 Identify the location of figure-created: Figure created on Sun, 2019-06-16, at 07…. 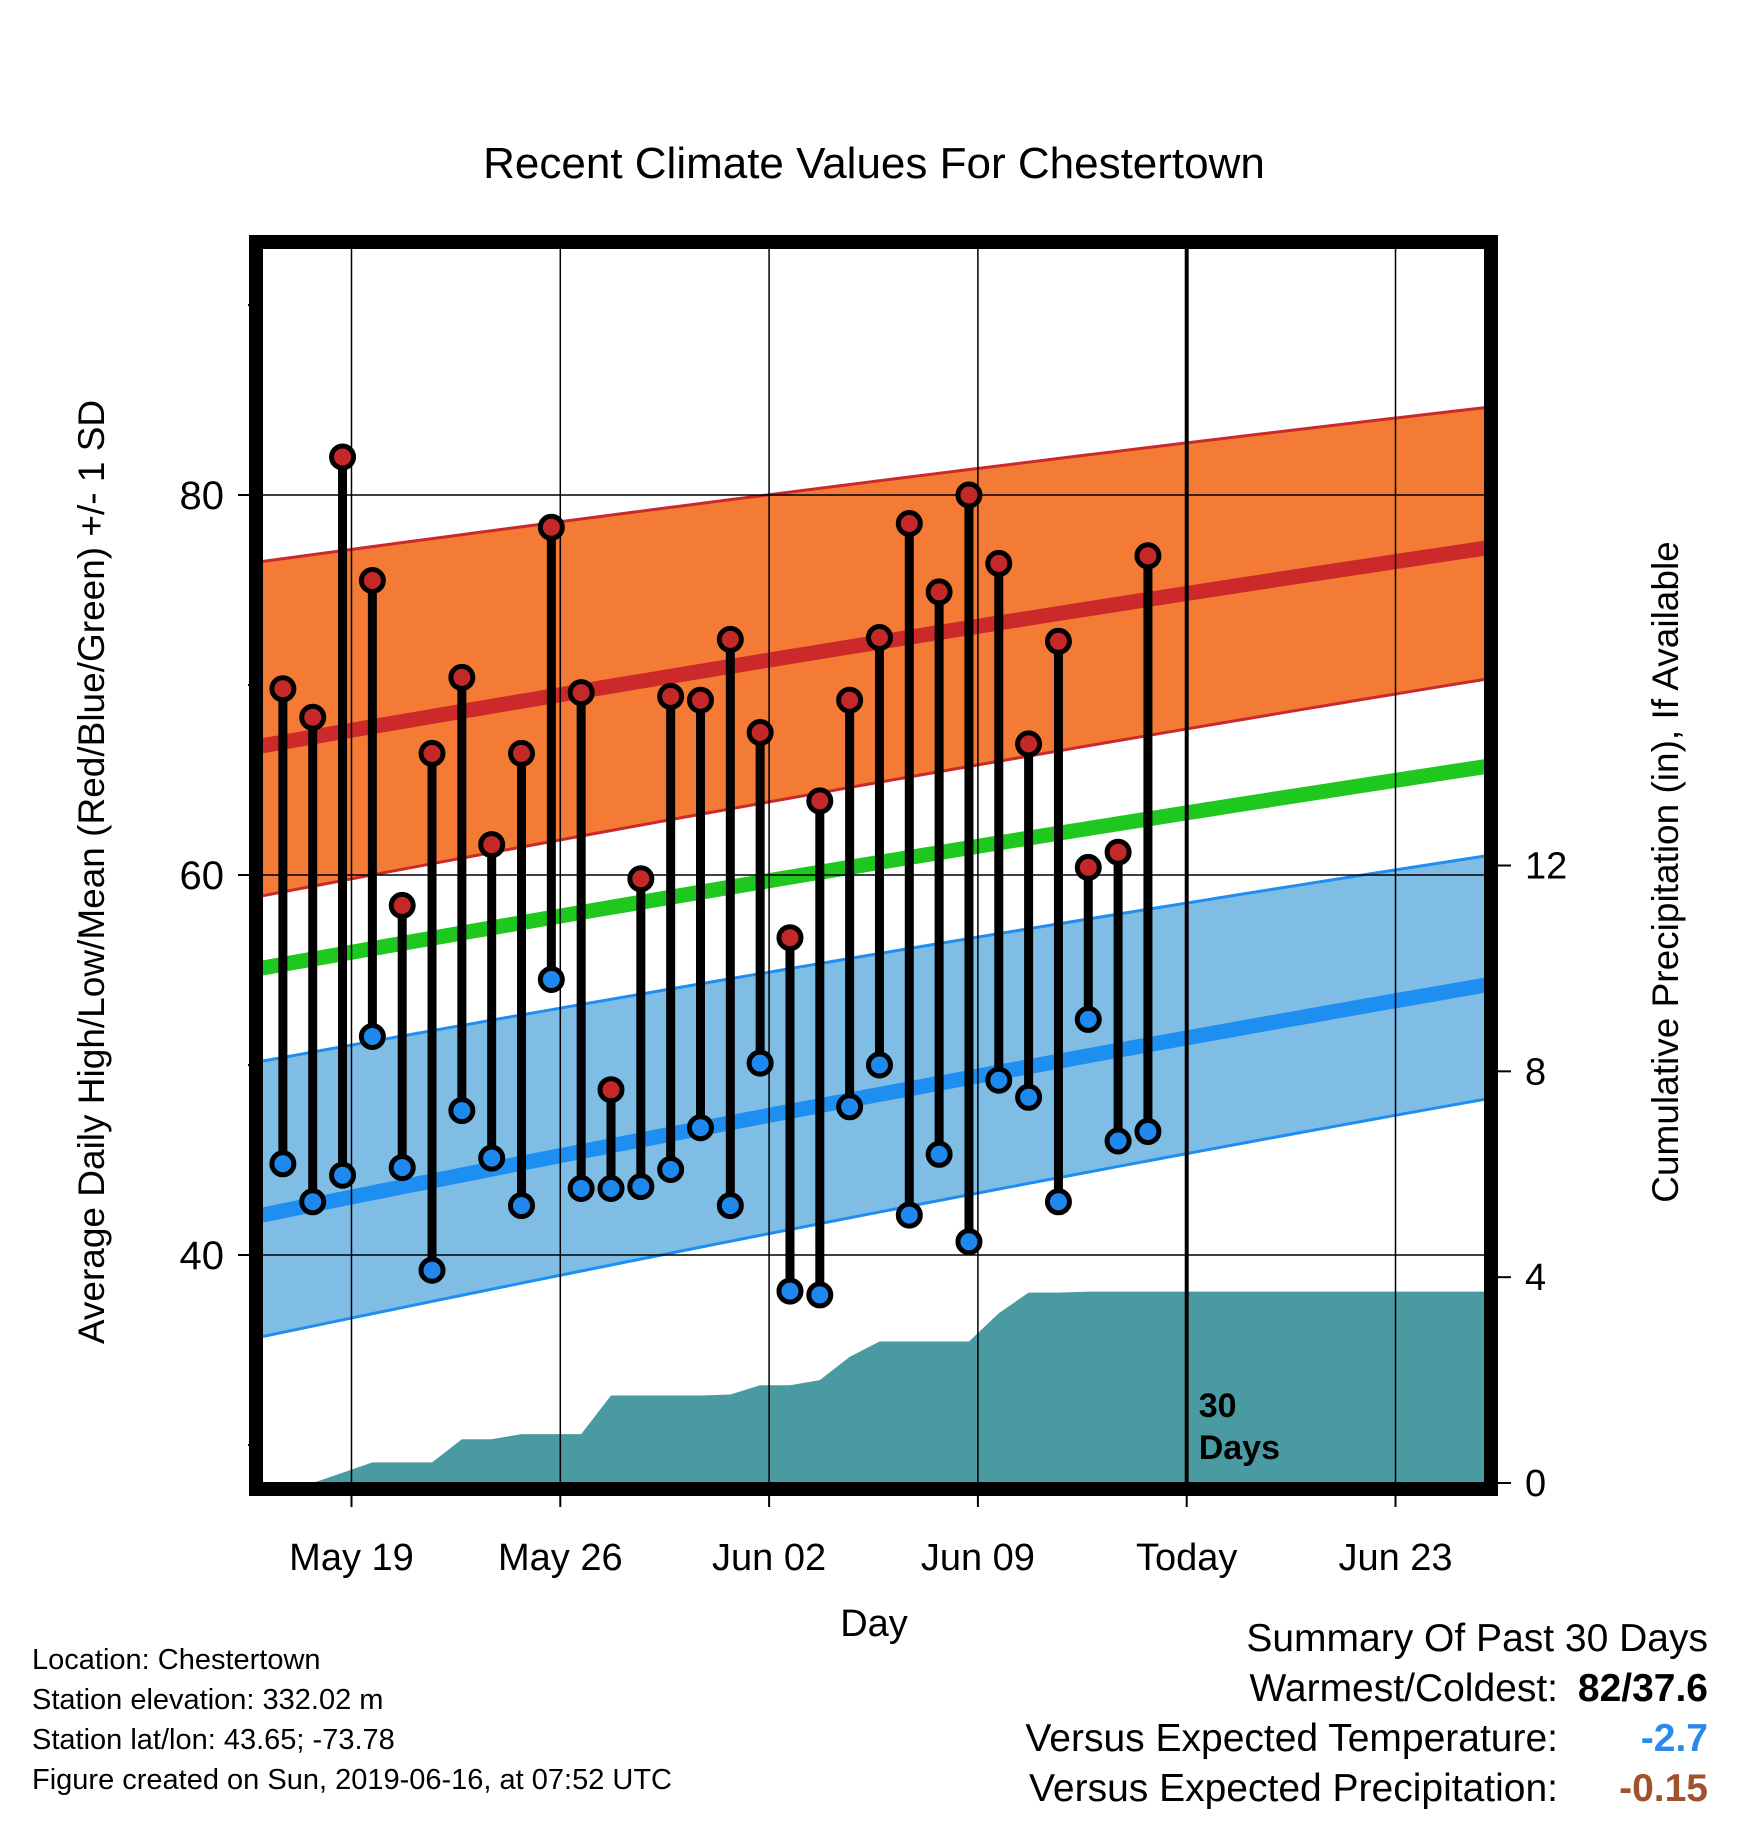
(352, 1780).